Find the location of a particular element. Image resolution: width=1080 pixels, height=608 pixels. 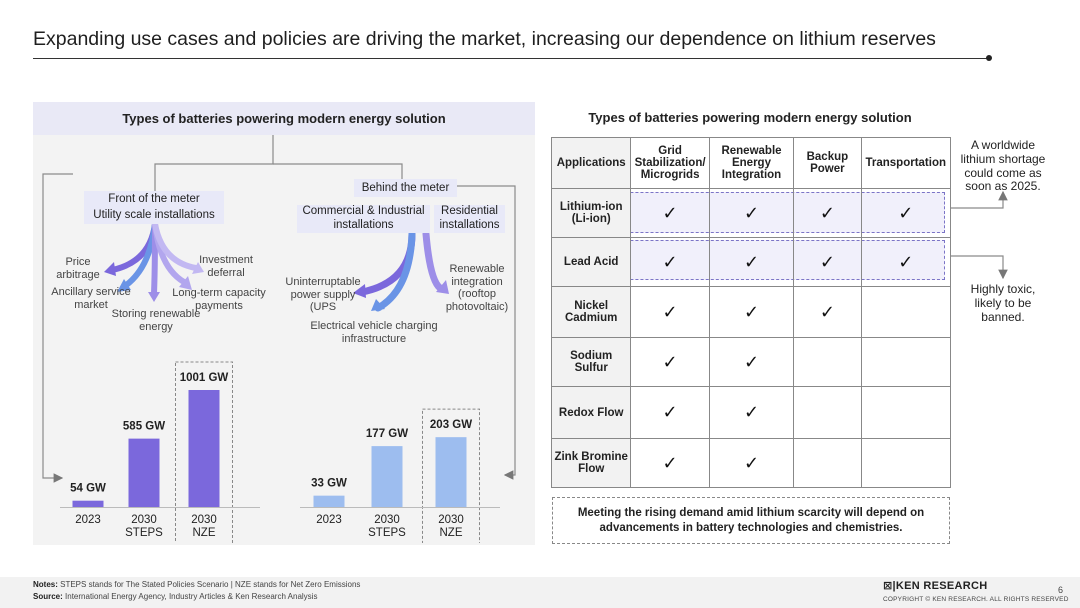

col-backup-power: Backup Power is located at coordinates (827, 163).